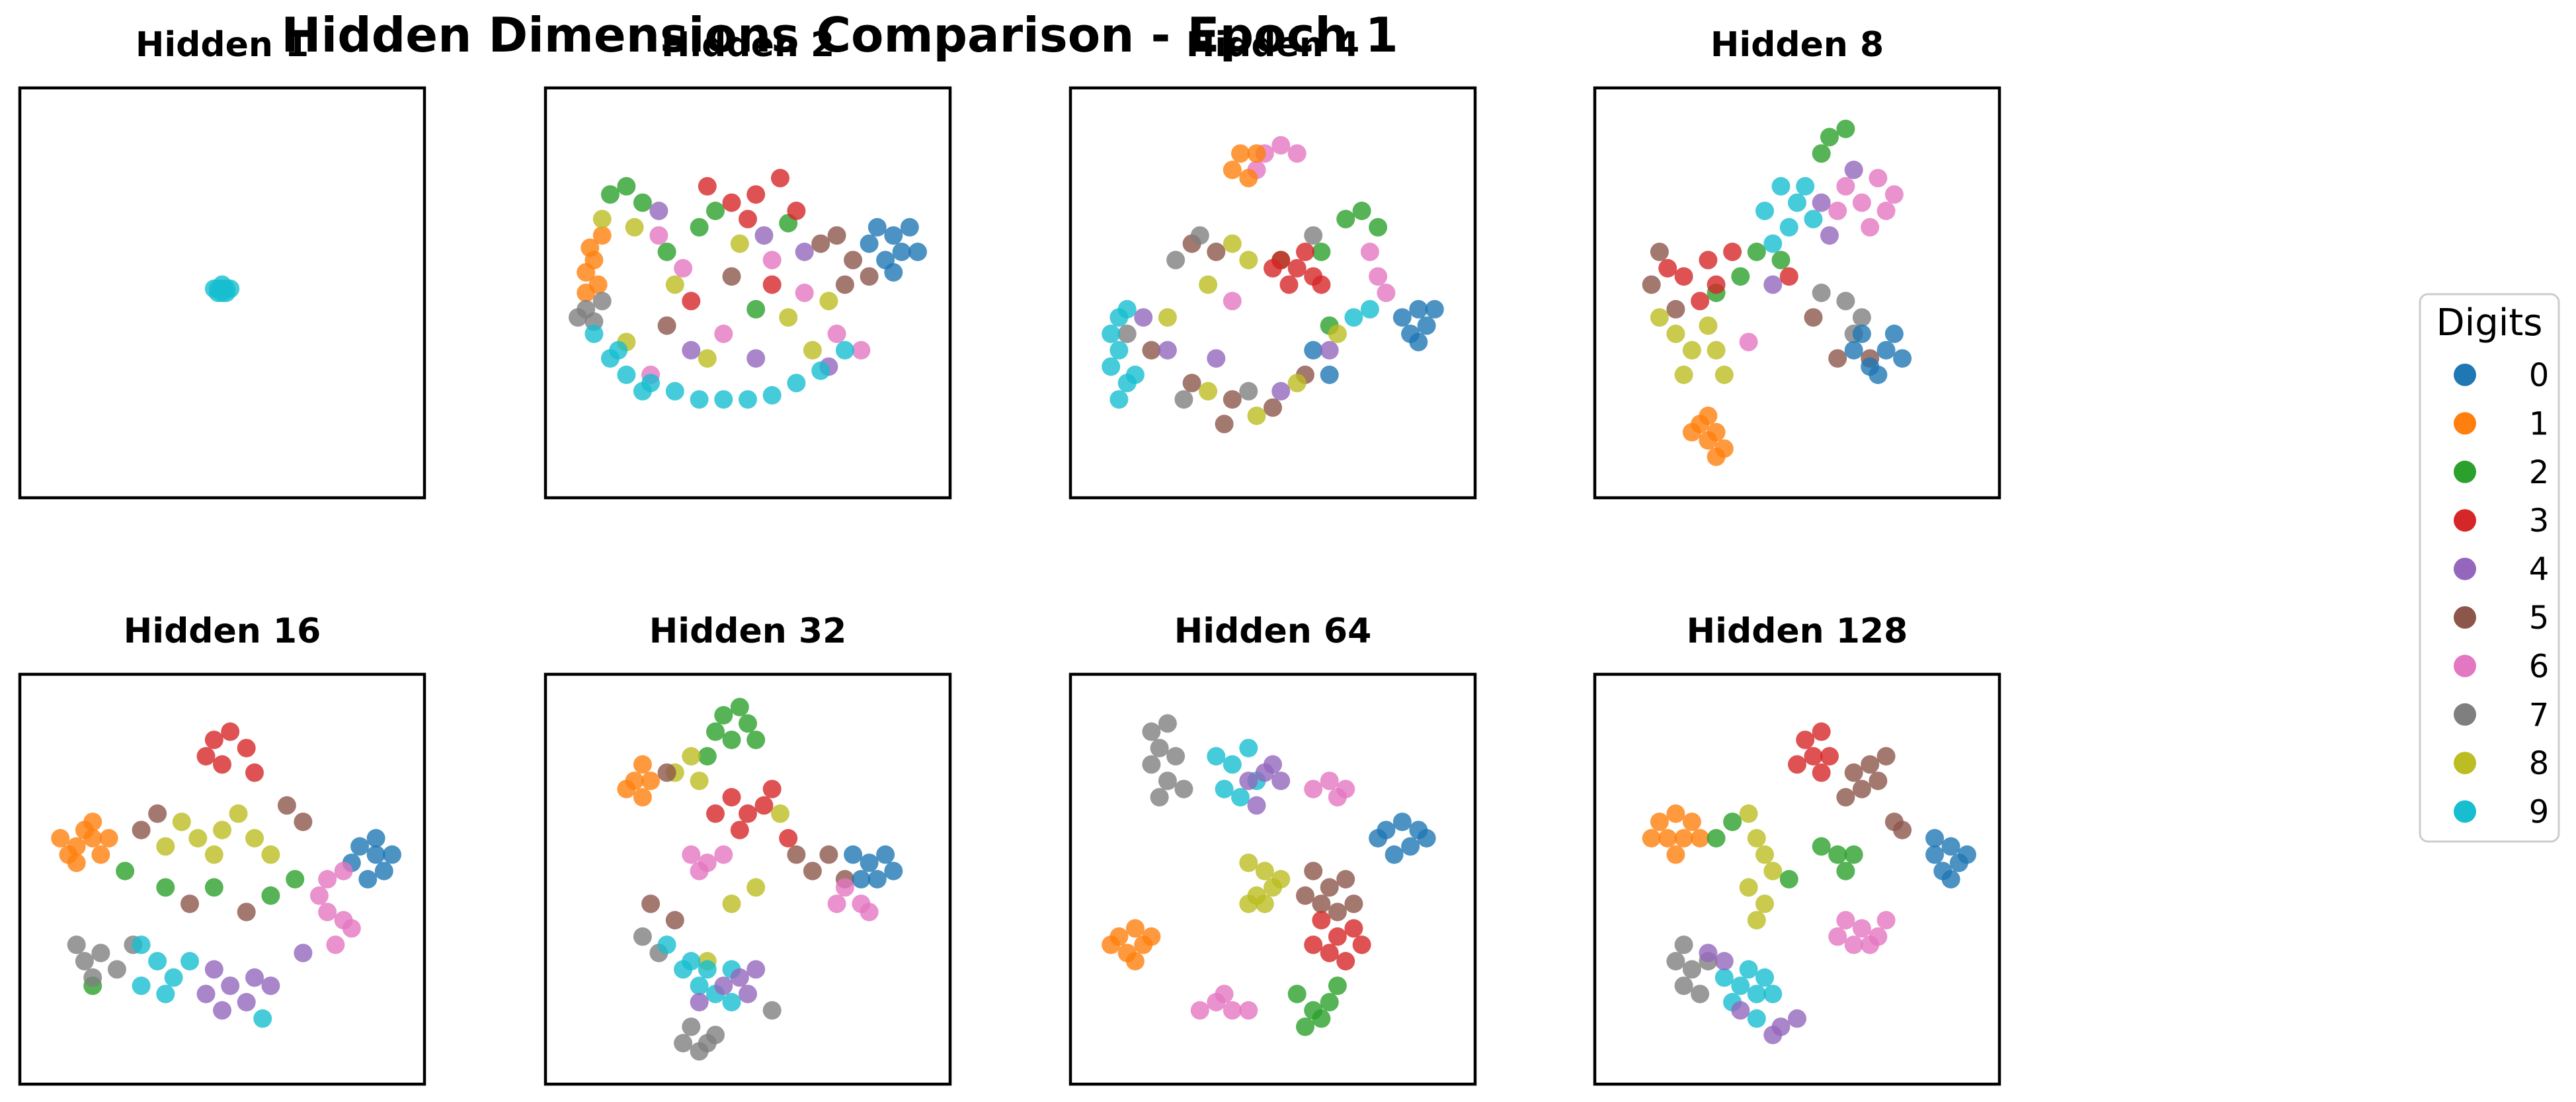 The width and height of the screenshot is (2576, 1102). Describe the element at coordinates (2539, 520) in the screenshot. I see `legend-label-3: 3` at that location.